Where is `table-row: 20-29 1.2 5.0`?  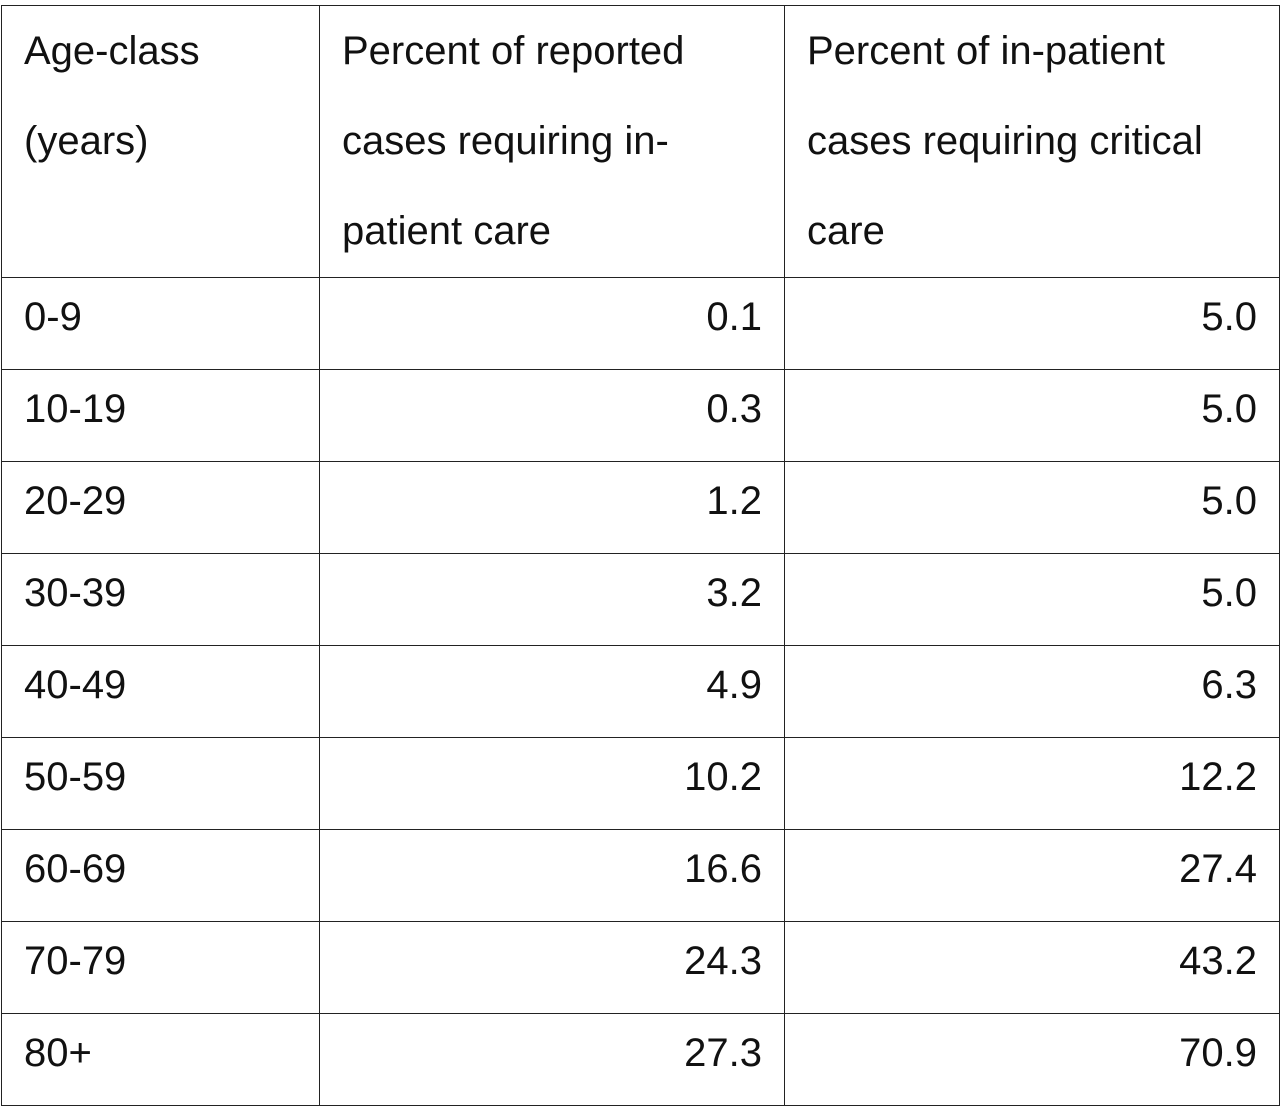 table-row: 20-29 1.2 5.0 is located at coordinates (640, 507).